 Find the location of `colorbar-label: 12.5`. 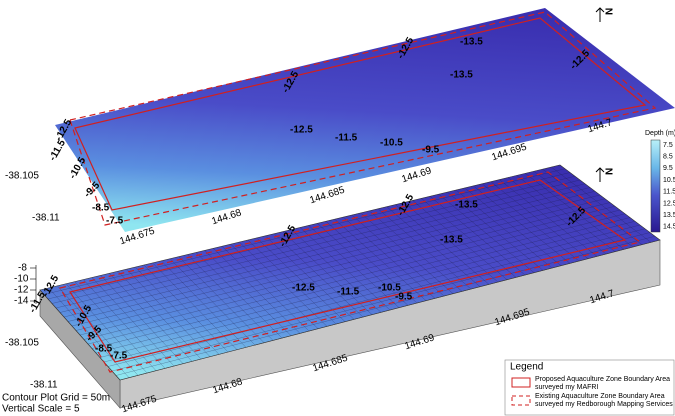

colorbar-label: 12.5 is located at coordinates (669, 203).